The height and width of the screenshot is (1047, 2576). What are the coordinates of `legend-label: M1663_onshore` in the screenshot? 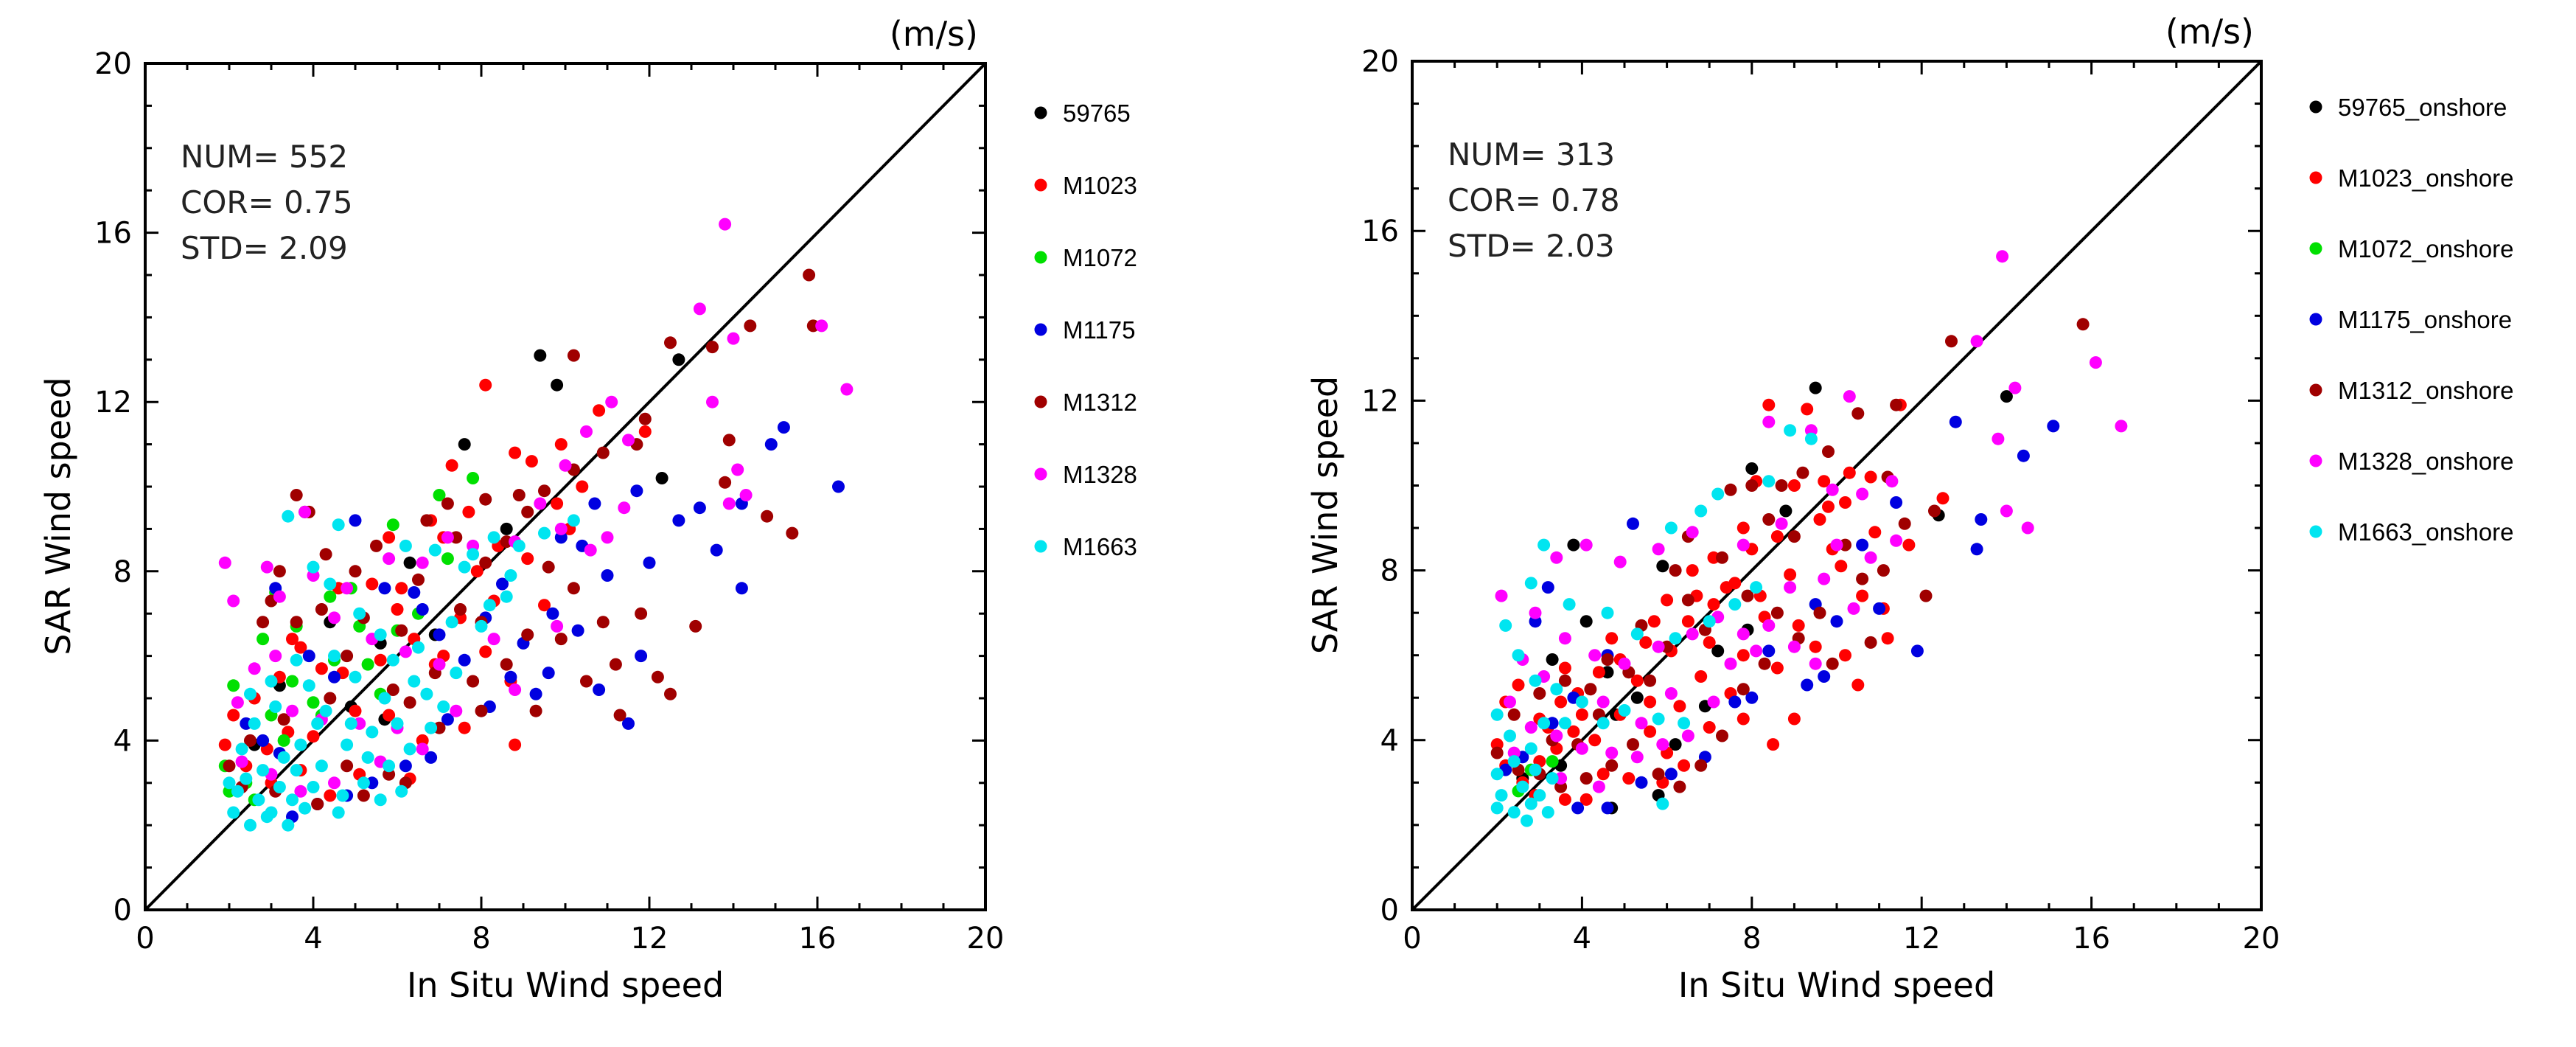 It's located at (2426, 532).